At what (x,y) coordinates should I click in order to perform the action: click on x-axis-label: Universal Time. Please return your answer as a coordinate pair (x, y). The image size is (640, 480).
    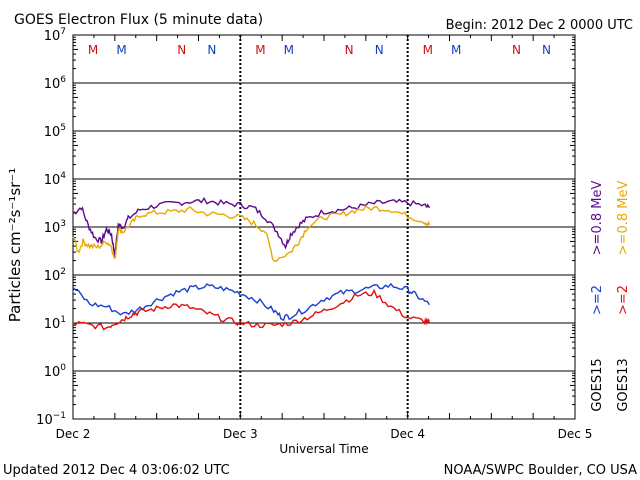
    Looking at the image, I should click on (323, 449).